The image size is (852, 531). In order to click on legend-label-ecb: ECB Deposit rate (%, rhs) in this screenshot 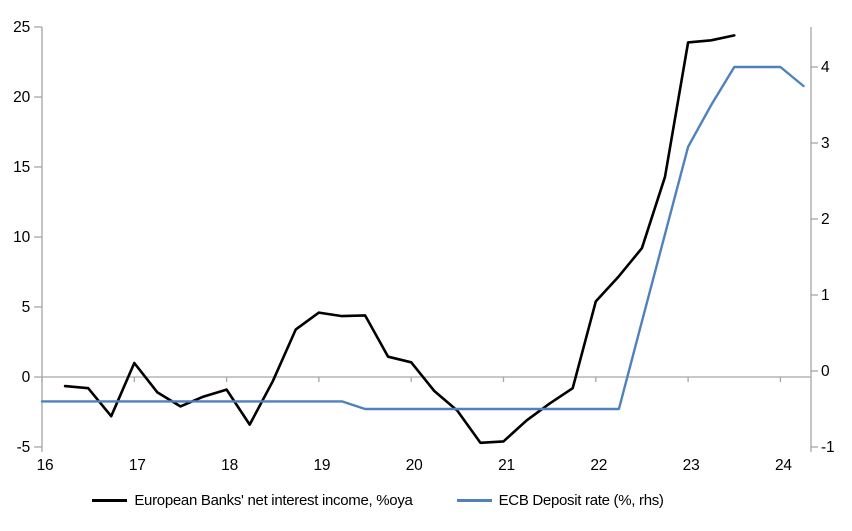, I will do `click(581, 500)`.